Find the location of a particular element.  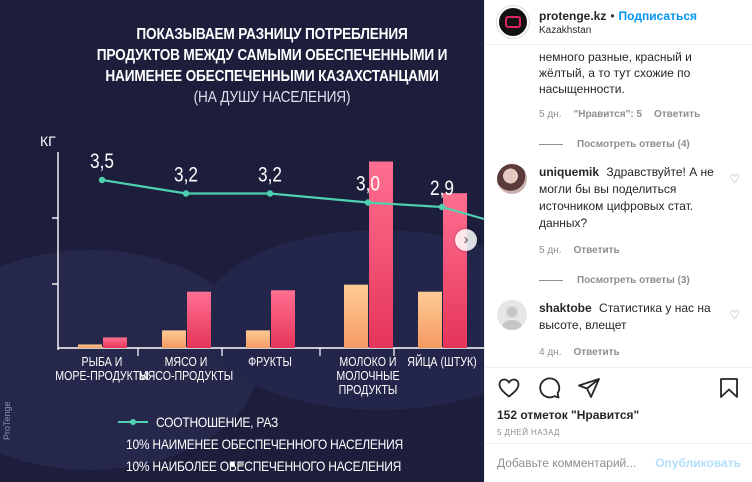

legend-label: Соотношение, раз is located at coordinates (217, 422).